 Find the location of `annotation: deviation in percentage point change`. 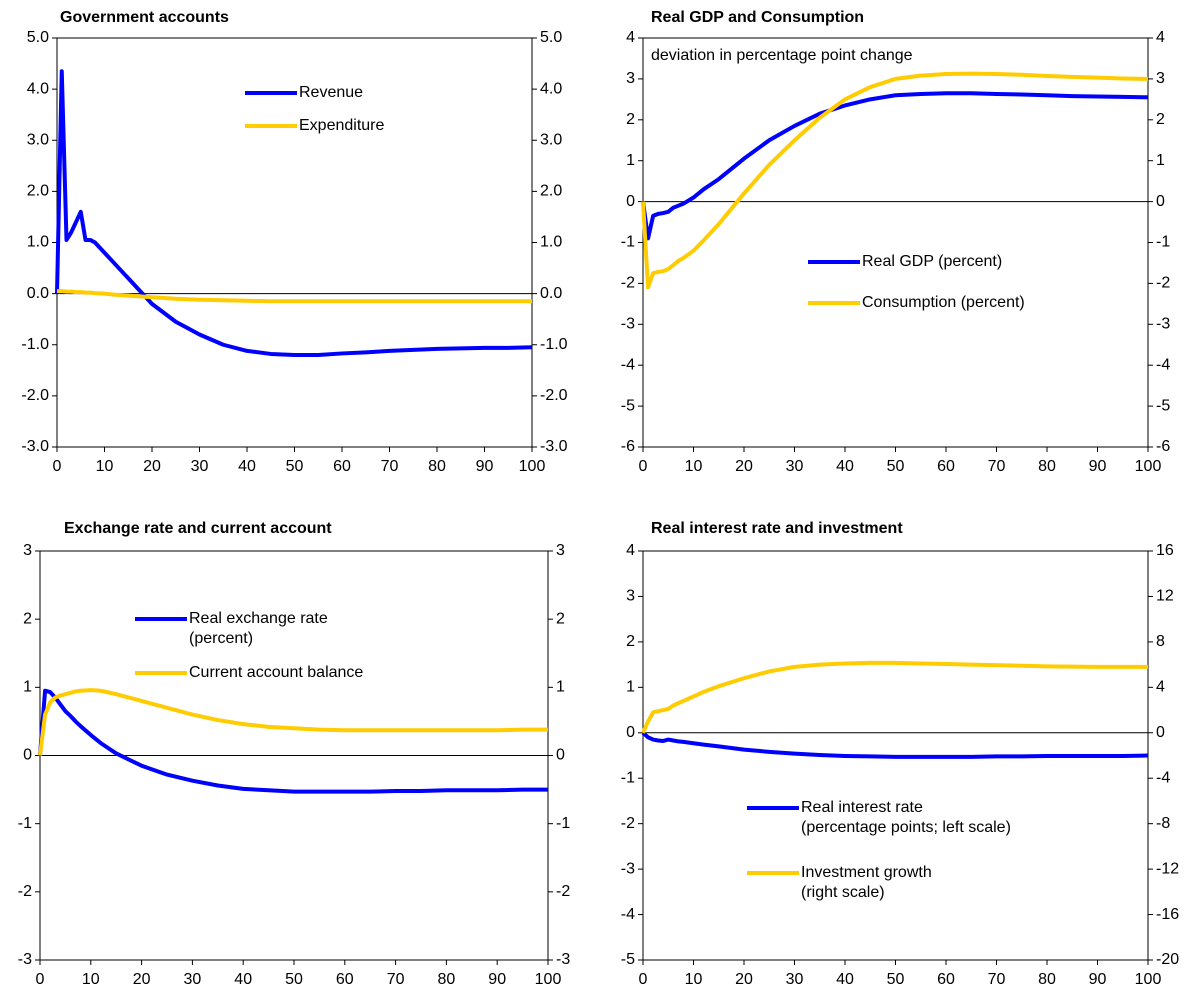

annotation: deviation in percentage point change is located at coordinates (782, 55).